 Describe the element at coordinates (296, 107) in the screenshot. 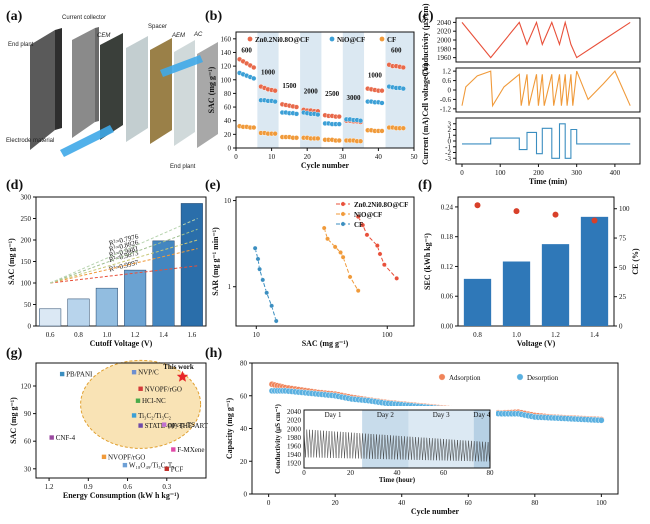

I see `b-point-zn02ni08ocf` at that location.